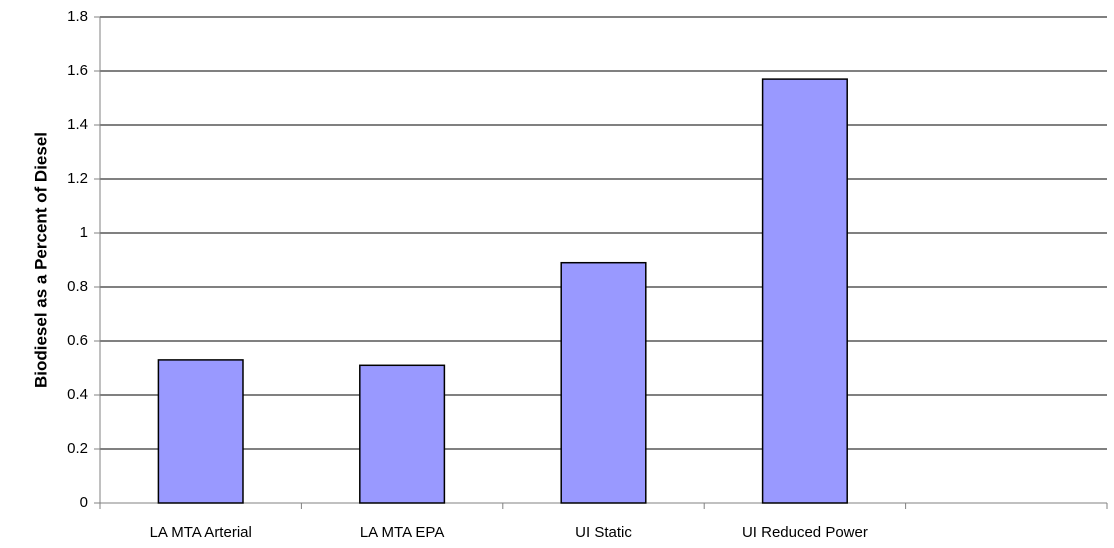  What do you see at coordinates (402, 532) in the screenshot?
I see `x-tick-label: LA MTA EPA` at bounding box center [402, 532].